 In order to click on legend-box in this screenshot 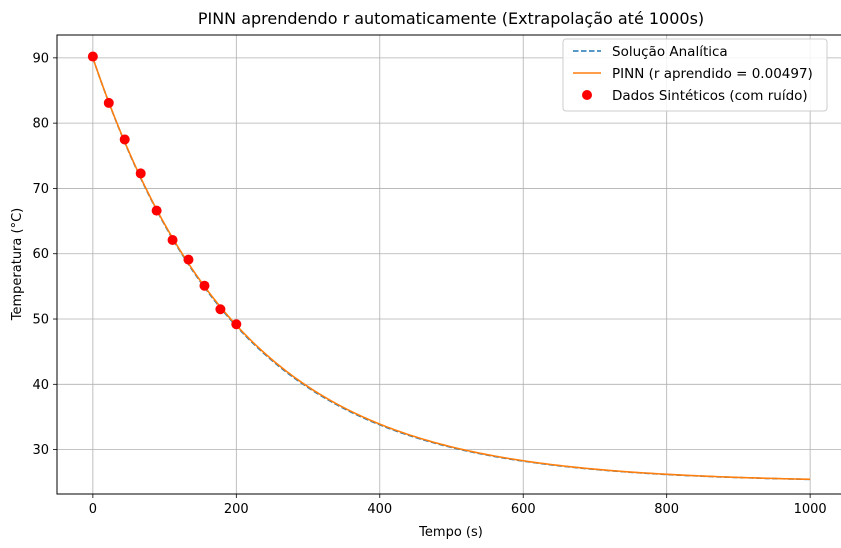, I will do `click(695, 75)`.